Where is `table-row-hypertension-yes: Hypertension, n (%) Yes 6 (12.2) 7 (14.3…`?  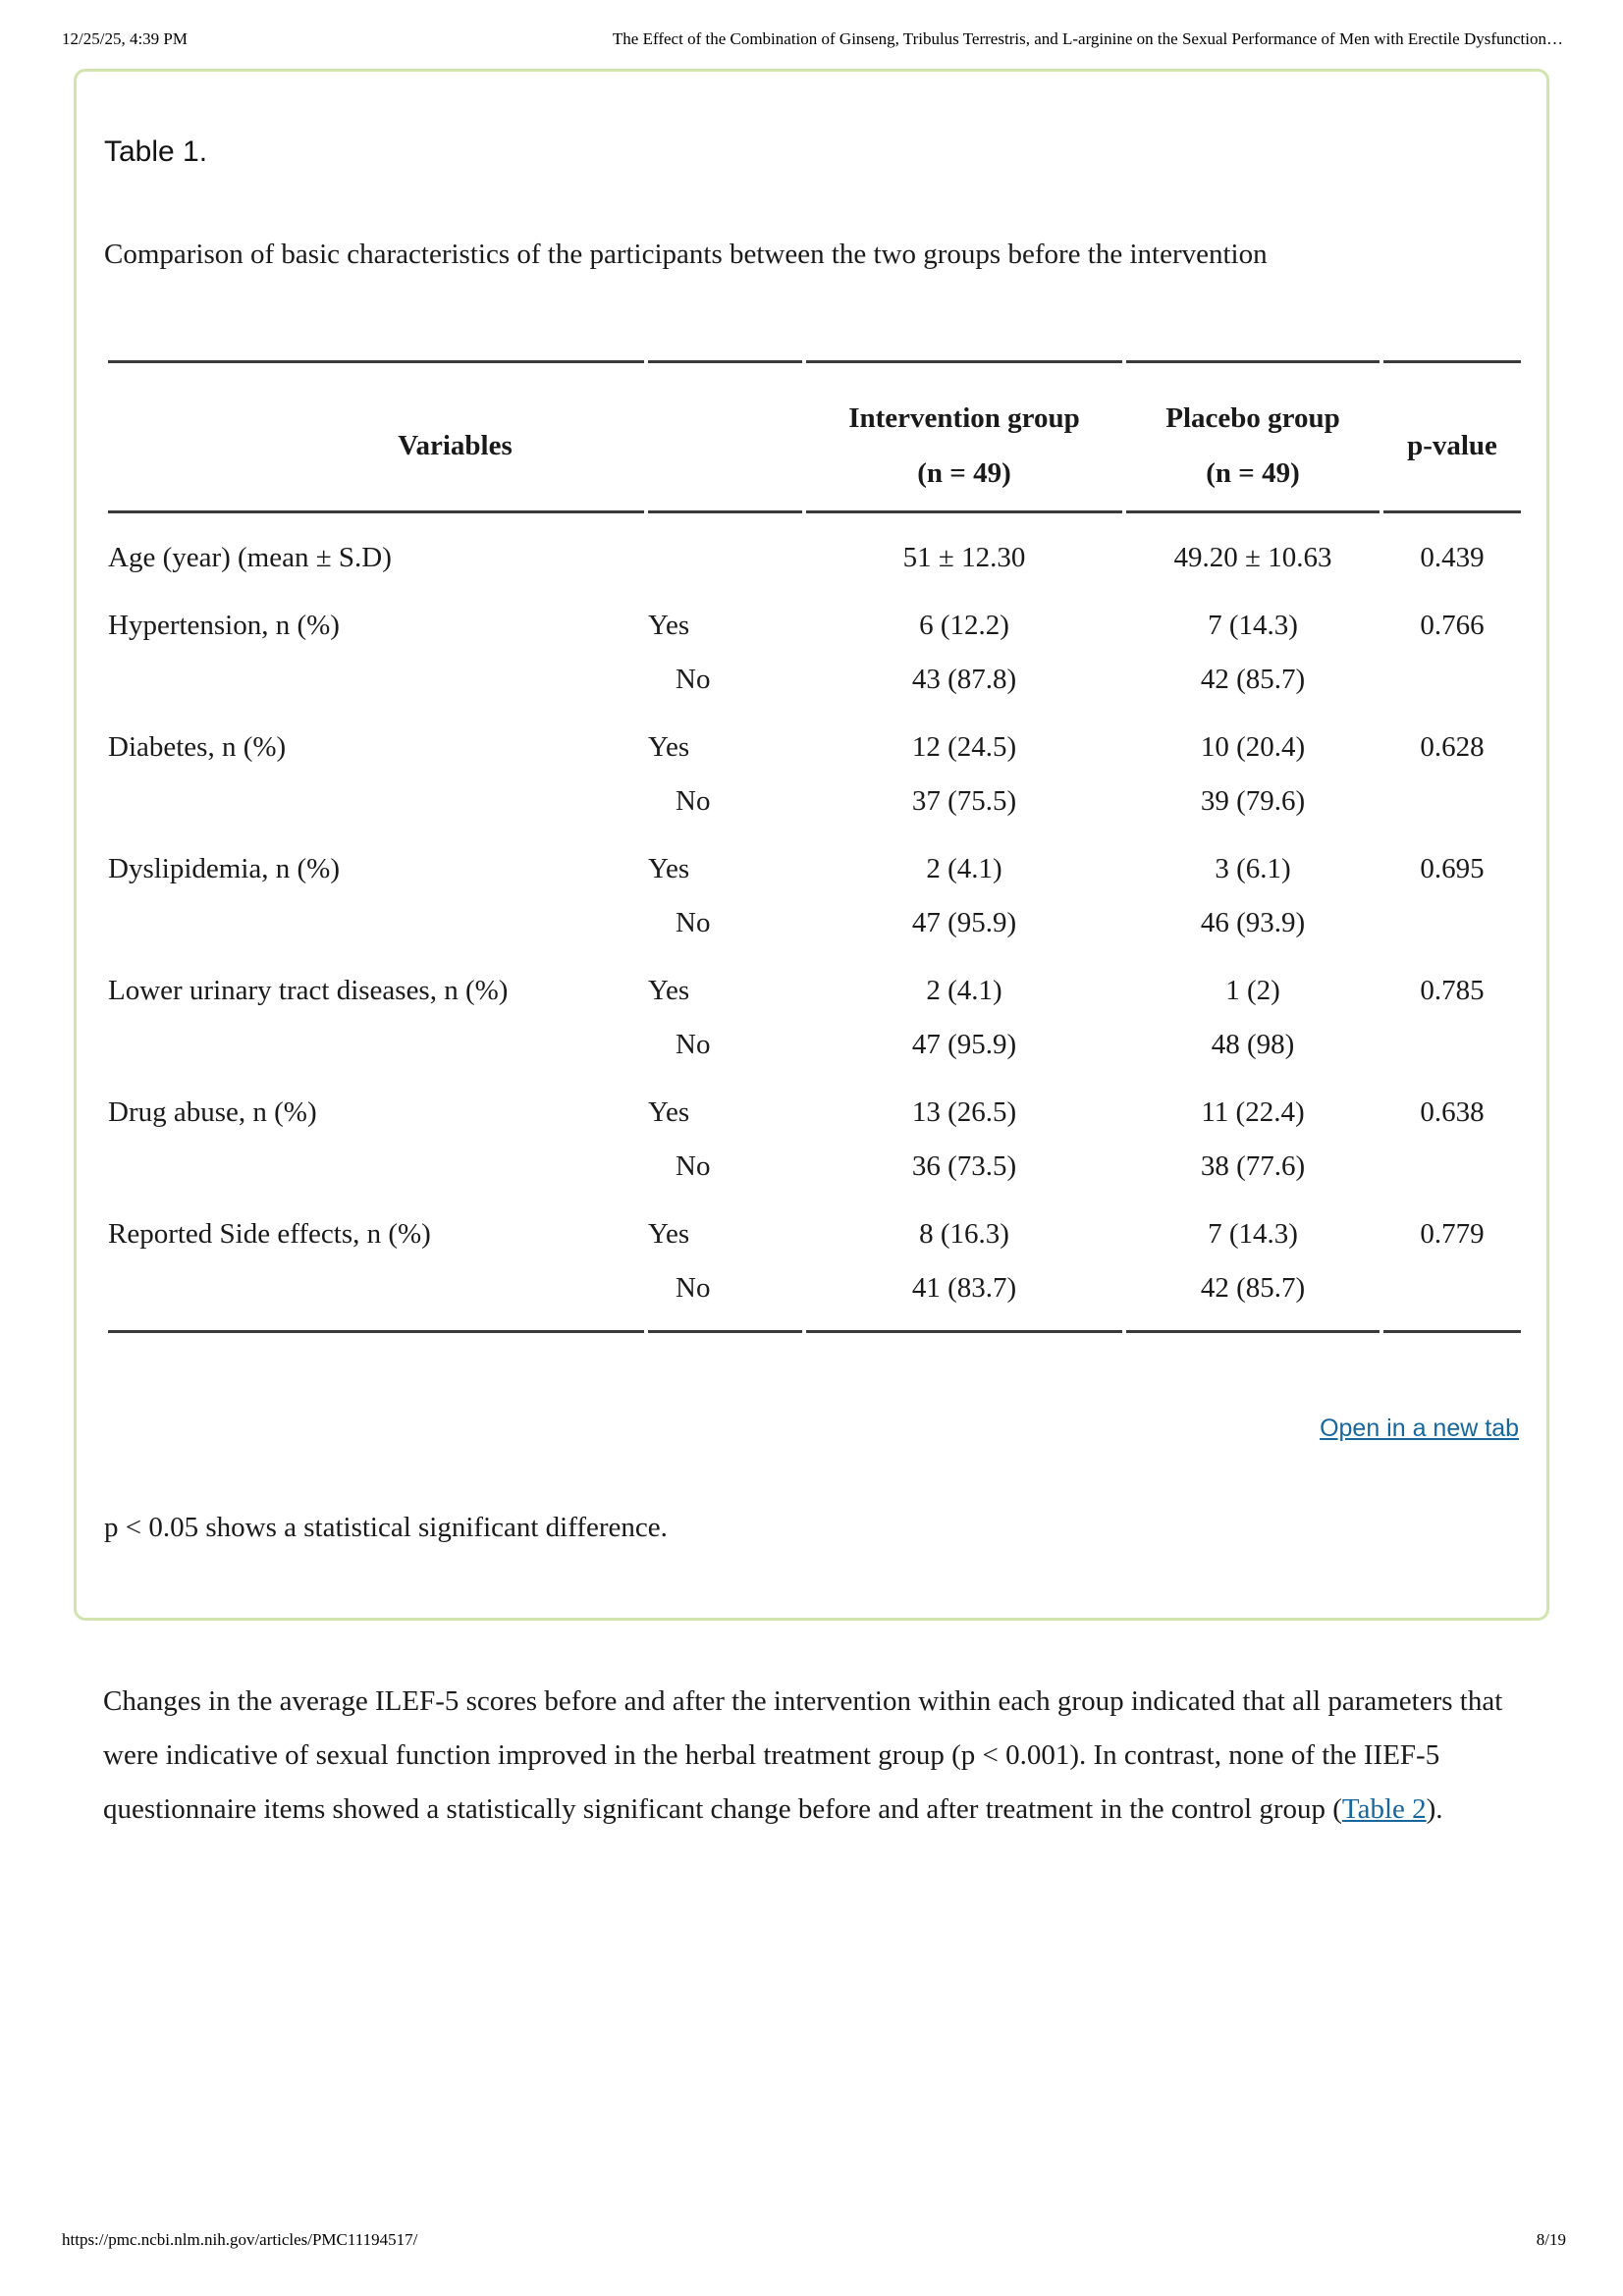
table-row-hypertension-yes: Hypertension, n (%) Yes 6 (12.2) 7 (14.3… is located at coordinates (814, 619).